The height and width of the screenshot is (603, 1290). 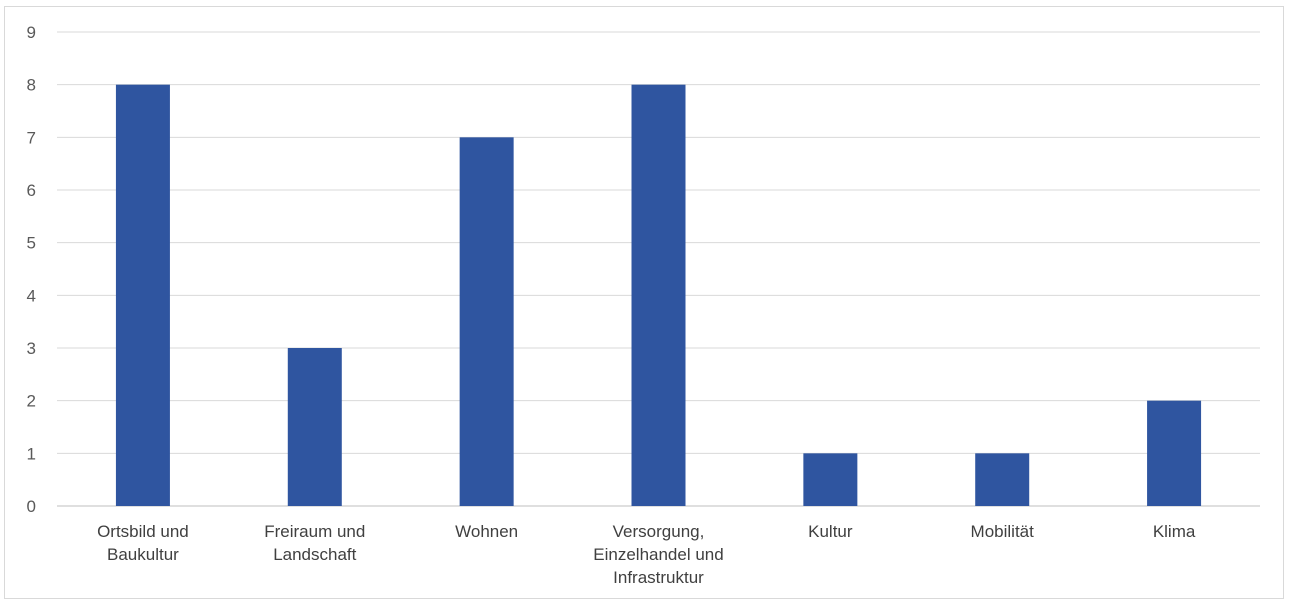 I want to click on x-category-label: Wohnen, so click(x=486, y=531).